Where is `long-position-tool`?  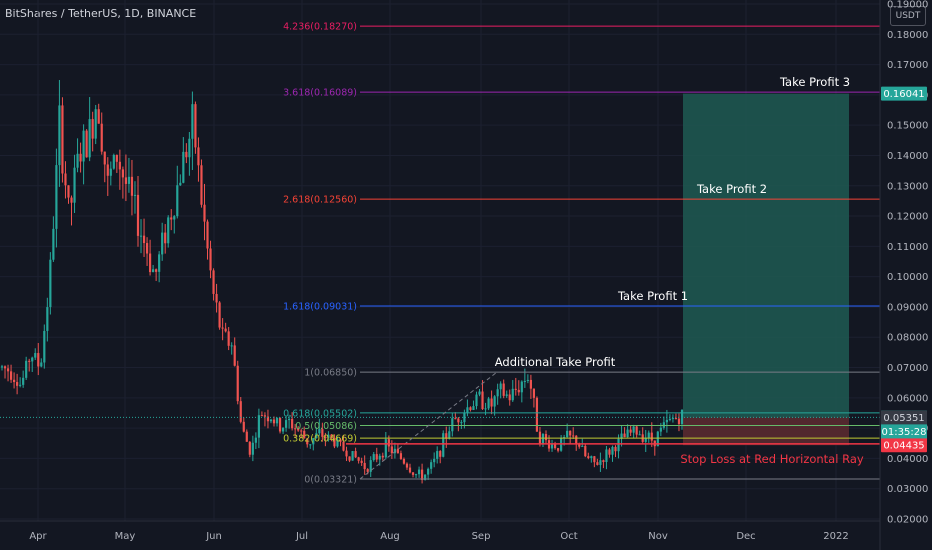 long-position-tool is located at coordinates (766, 269).